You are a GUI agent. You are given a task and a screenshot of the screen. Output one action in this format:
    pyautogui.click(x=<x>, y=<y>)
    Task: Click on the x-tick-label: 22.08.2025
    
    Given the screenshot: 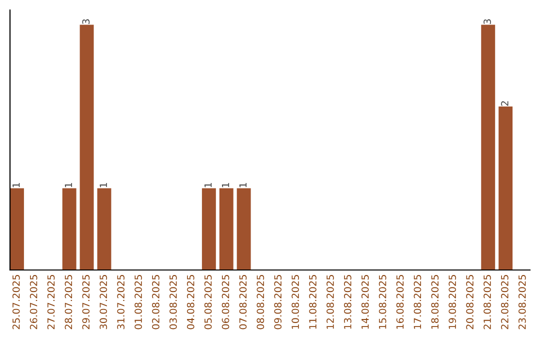 What is the action you would take?
    pyautogui.click(x=504, y=302)
    